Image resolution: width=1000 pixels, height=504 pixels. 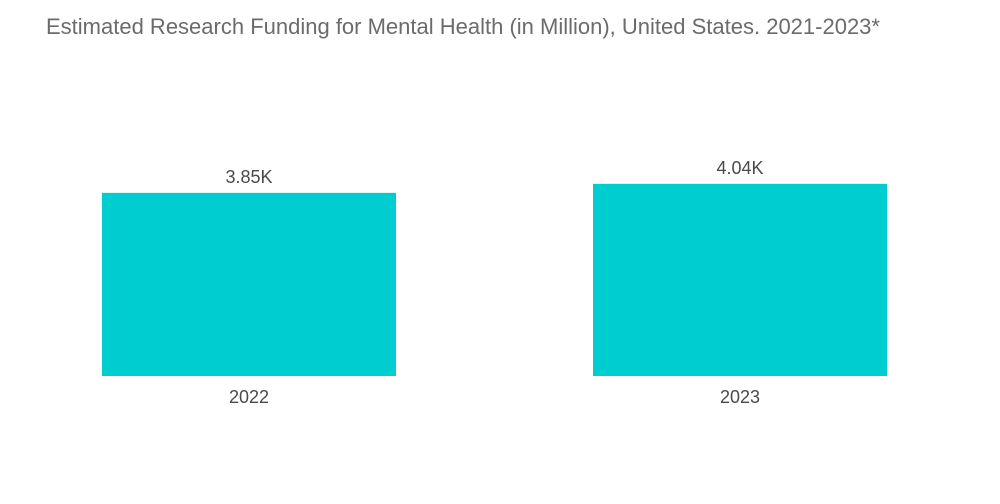 I want to click on bar-2023, so click(x=740, y=279).